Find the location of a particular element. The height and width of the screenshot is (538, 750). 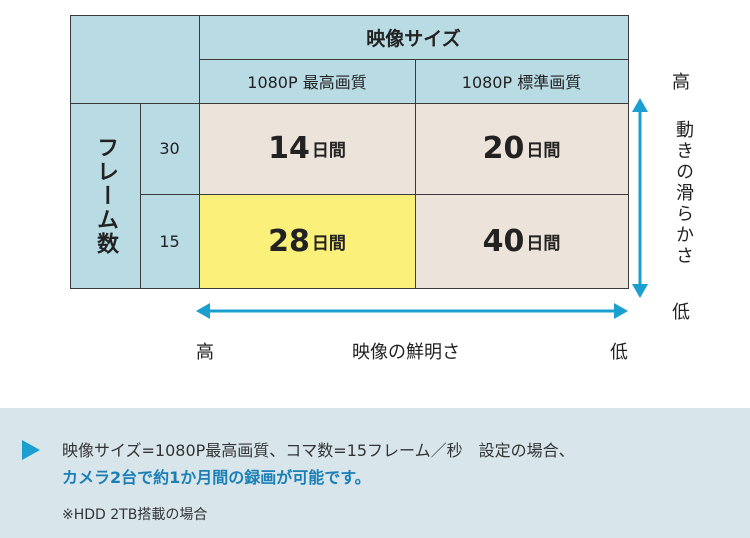

header-video-size-label: 映像サイズ is located at coordinates (413, 38).